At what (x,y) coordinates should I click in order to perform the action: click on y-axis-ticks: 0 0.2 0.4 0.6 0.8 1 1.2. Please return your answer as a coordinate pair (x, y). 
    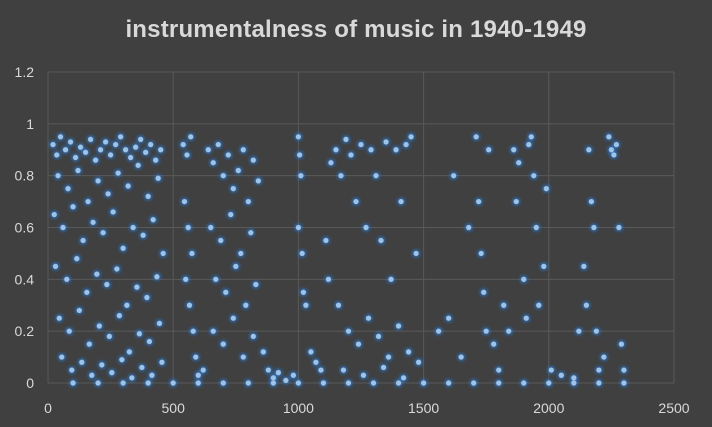
    Looking at the image, I should click on (25, 227).